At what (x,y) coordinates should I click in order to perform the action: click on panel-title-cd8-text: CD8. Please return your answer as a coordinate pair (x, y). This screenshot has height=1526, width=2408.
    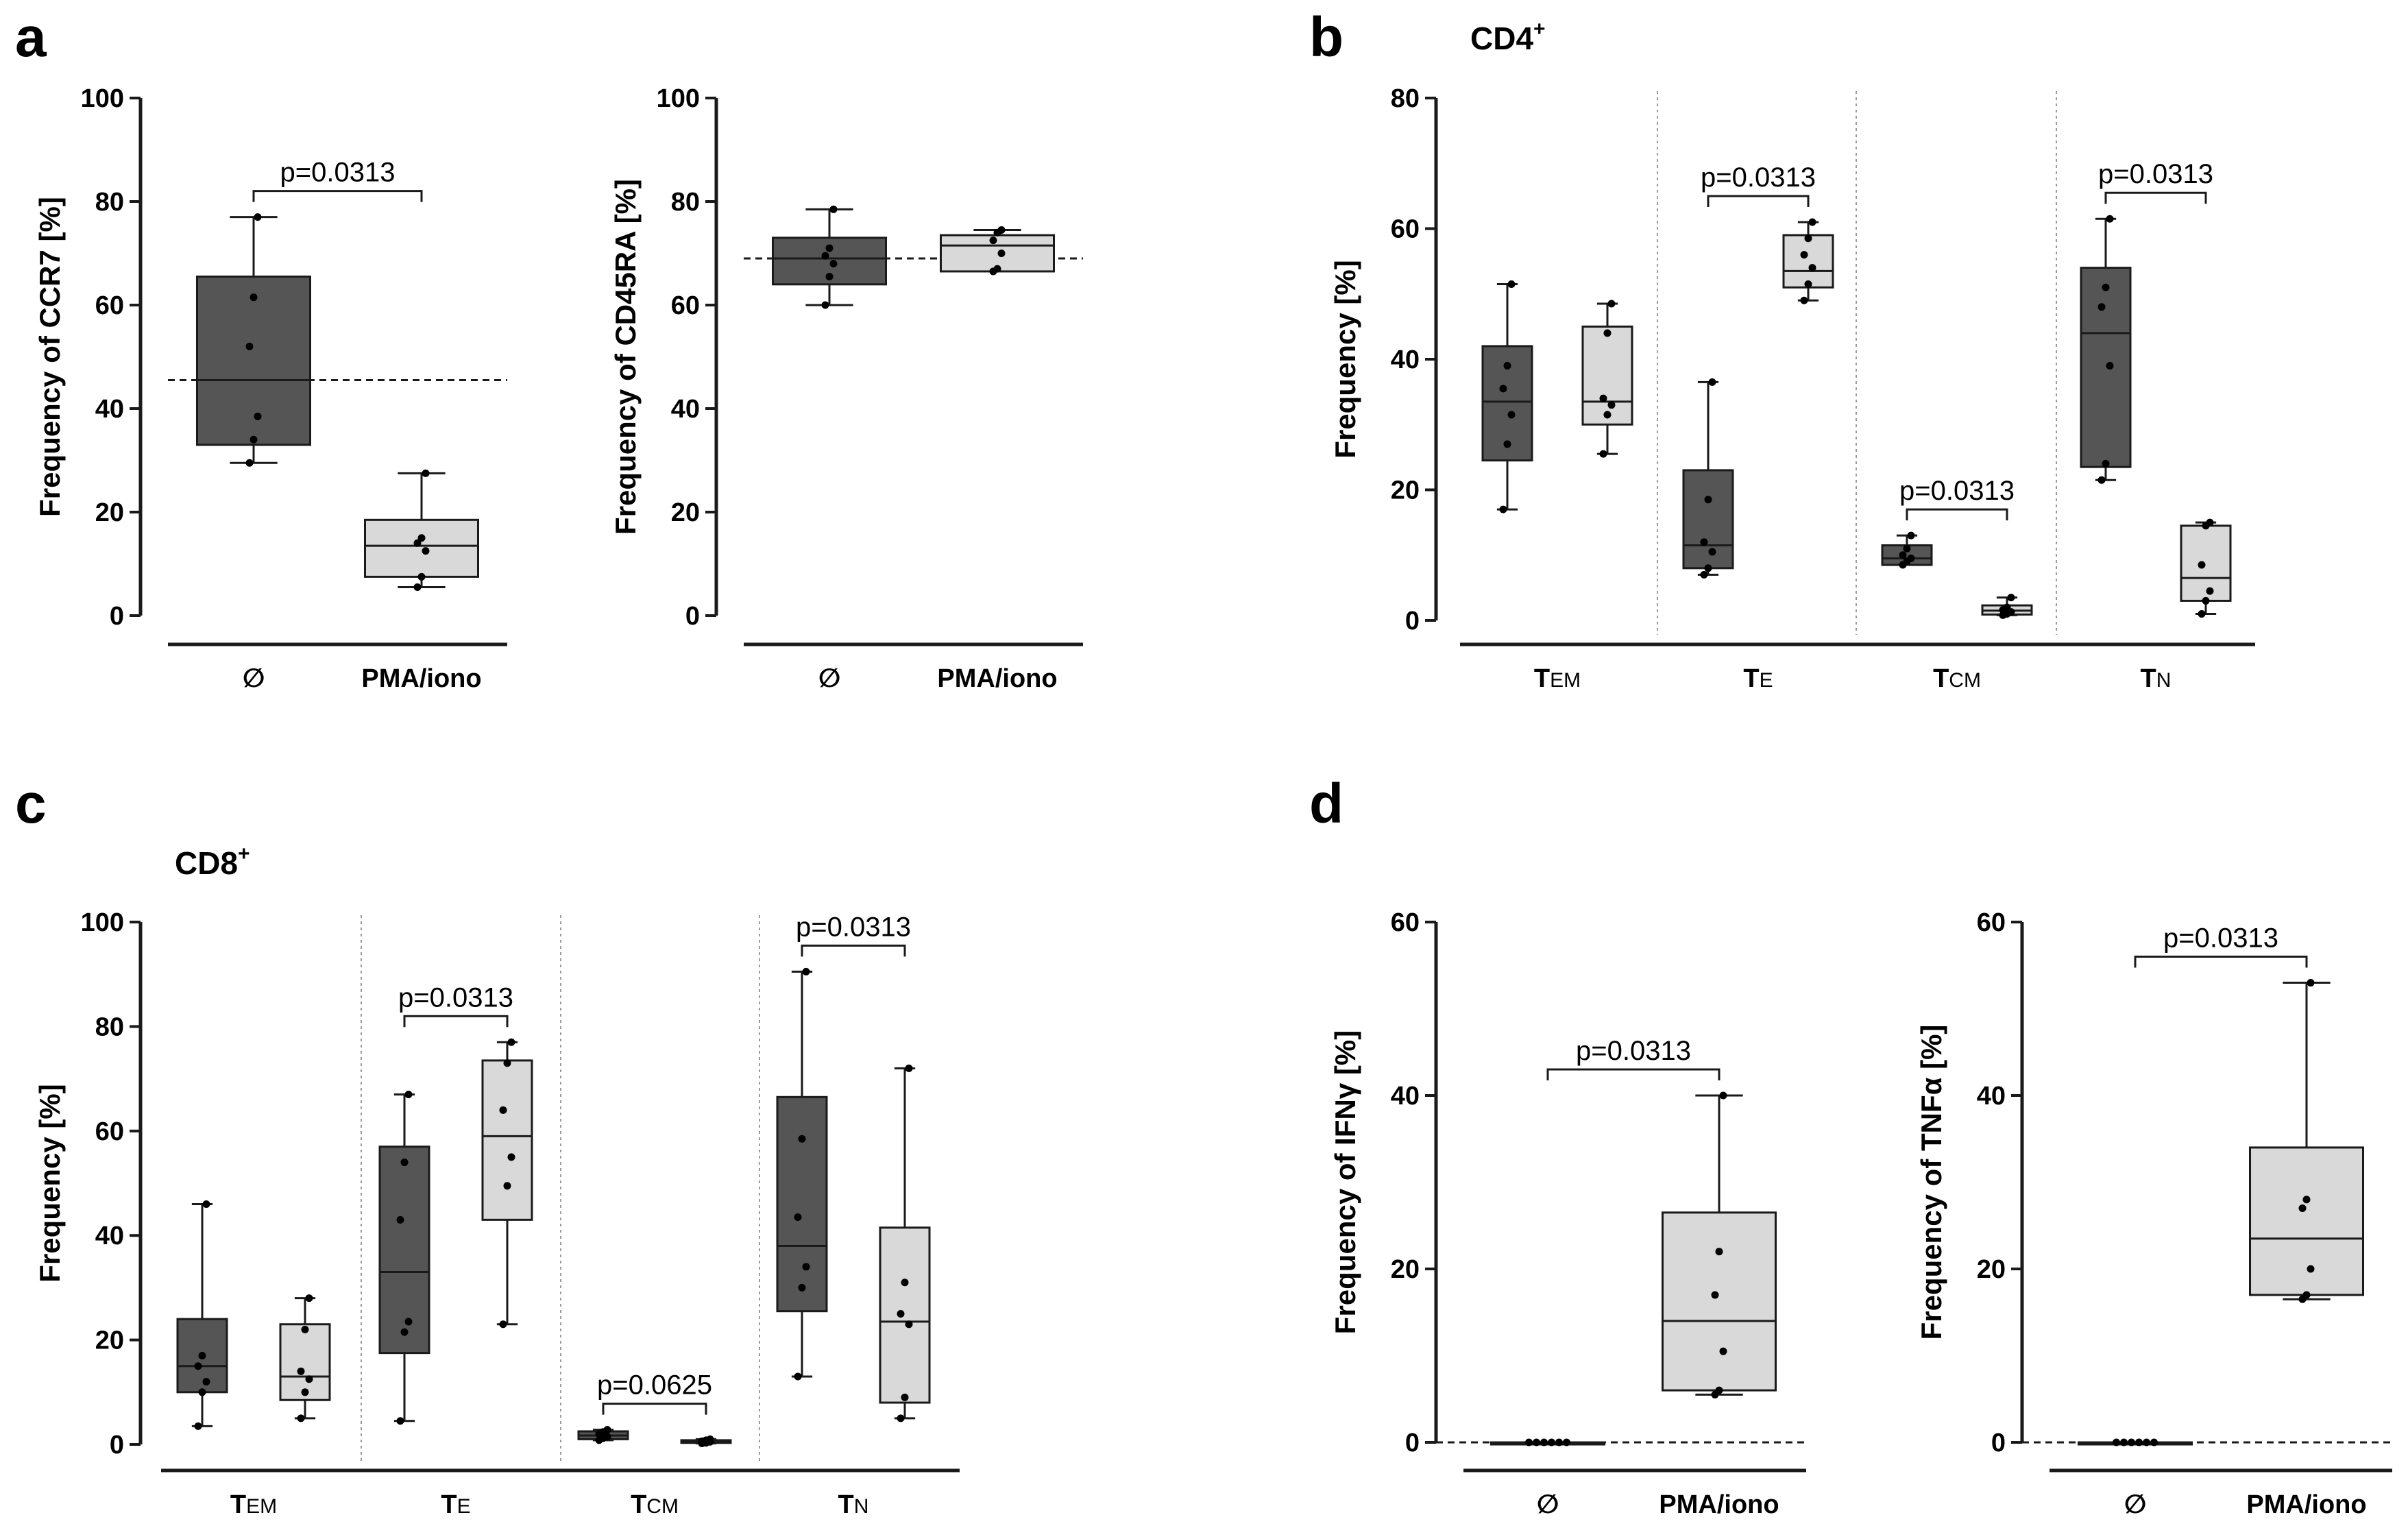
    Looking at the image, I should click on (207, 863).